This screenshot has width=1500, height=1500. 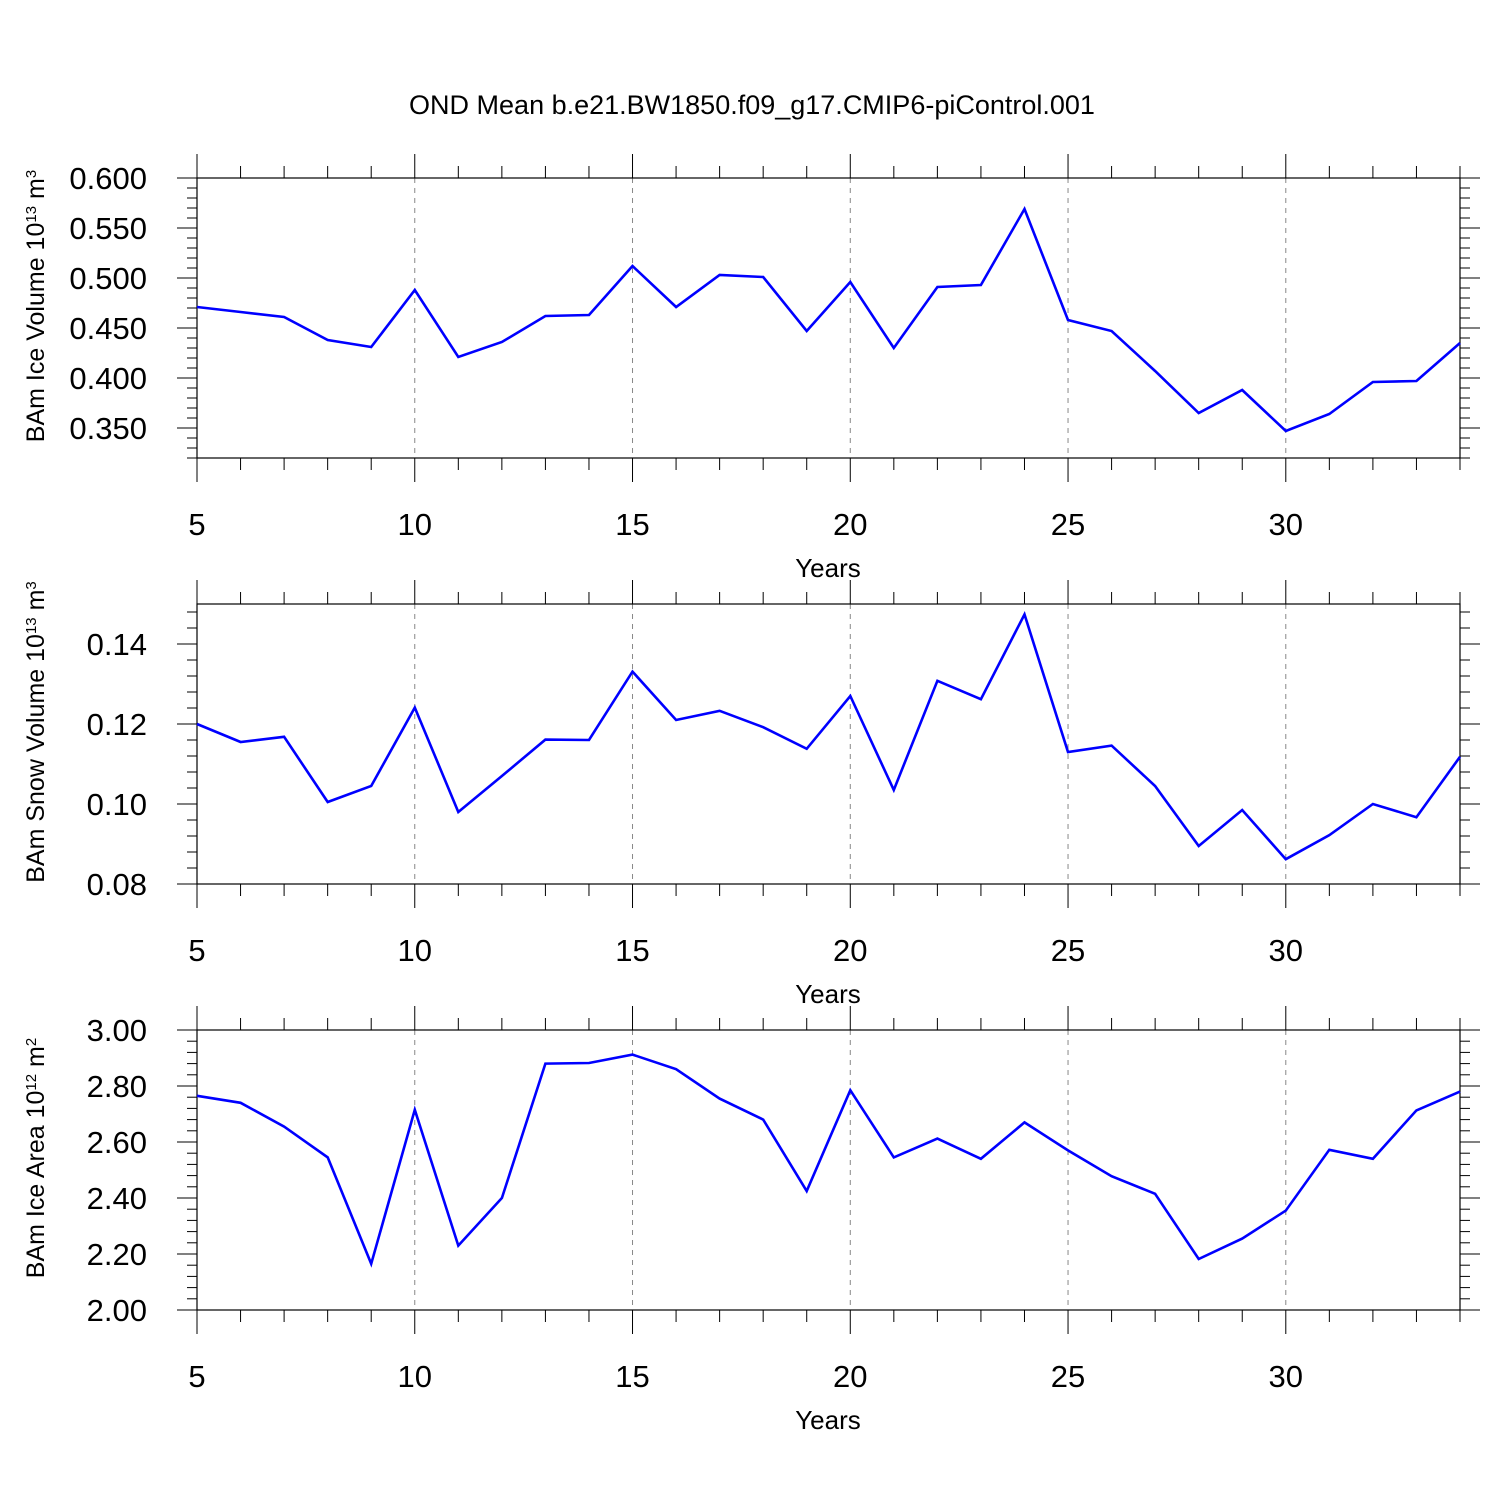 What do you see at coordinates (117, 644) in the screenshot?
I see `y-tick-label: 0.14` at bounding box center [117, 644].